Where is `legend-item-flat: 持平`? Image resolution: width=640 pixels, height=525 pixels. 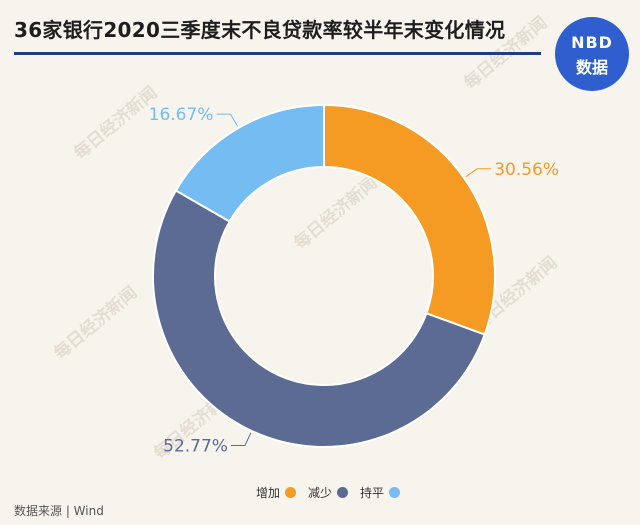
legend-item-flat: 持平 is located at coordinates (380, 492).